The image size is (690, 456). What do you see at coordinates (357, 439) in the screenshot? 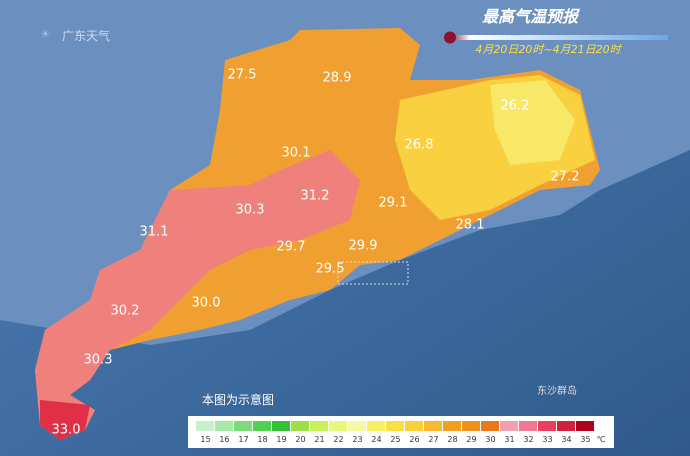
I see `legend-label: 23` at bounding box center [357, 439].